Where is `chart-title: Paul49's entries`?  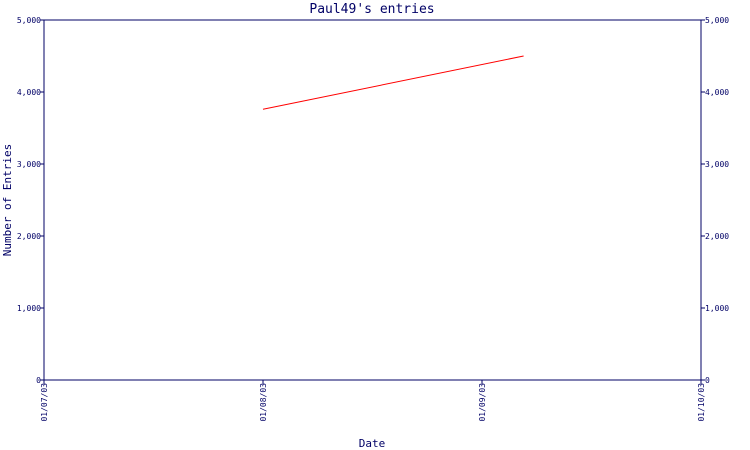
chart-title: Paul49's entries is located at coordinates (371, 9).